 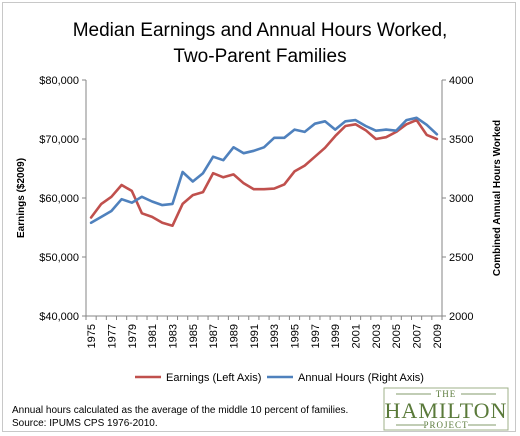 What do you see at coordinates (336, 336) in the screenshot?
I see `x-tick-label: 1999` at bounding box center [336, 336].